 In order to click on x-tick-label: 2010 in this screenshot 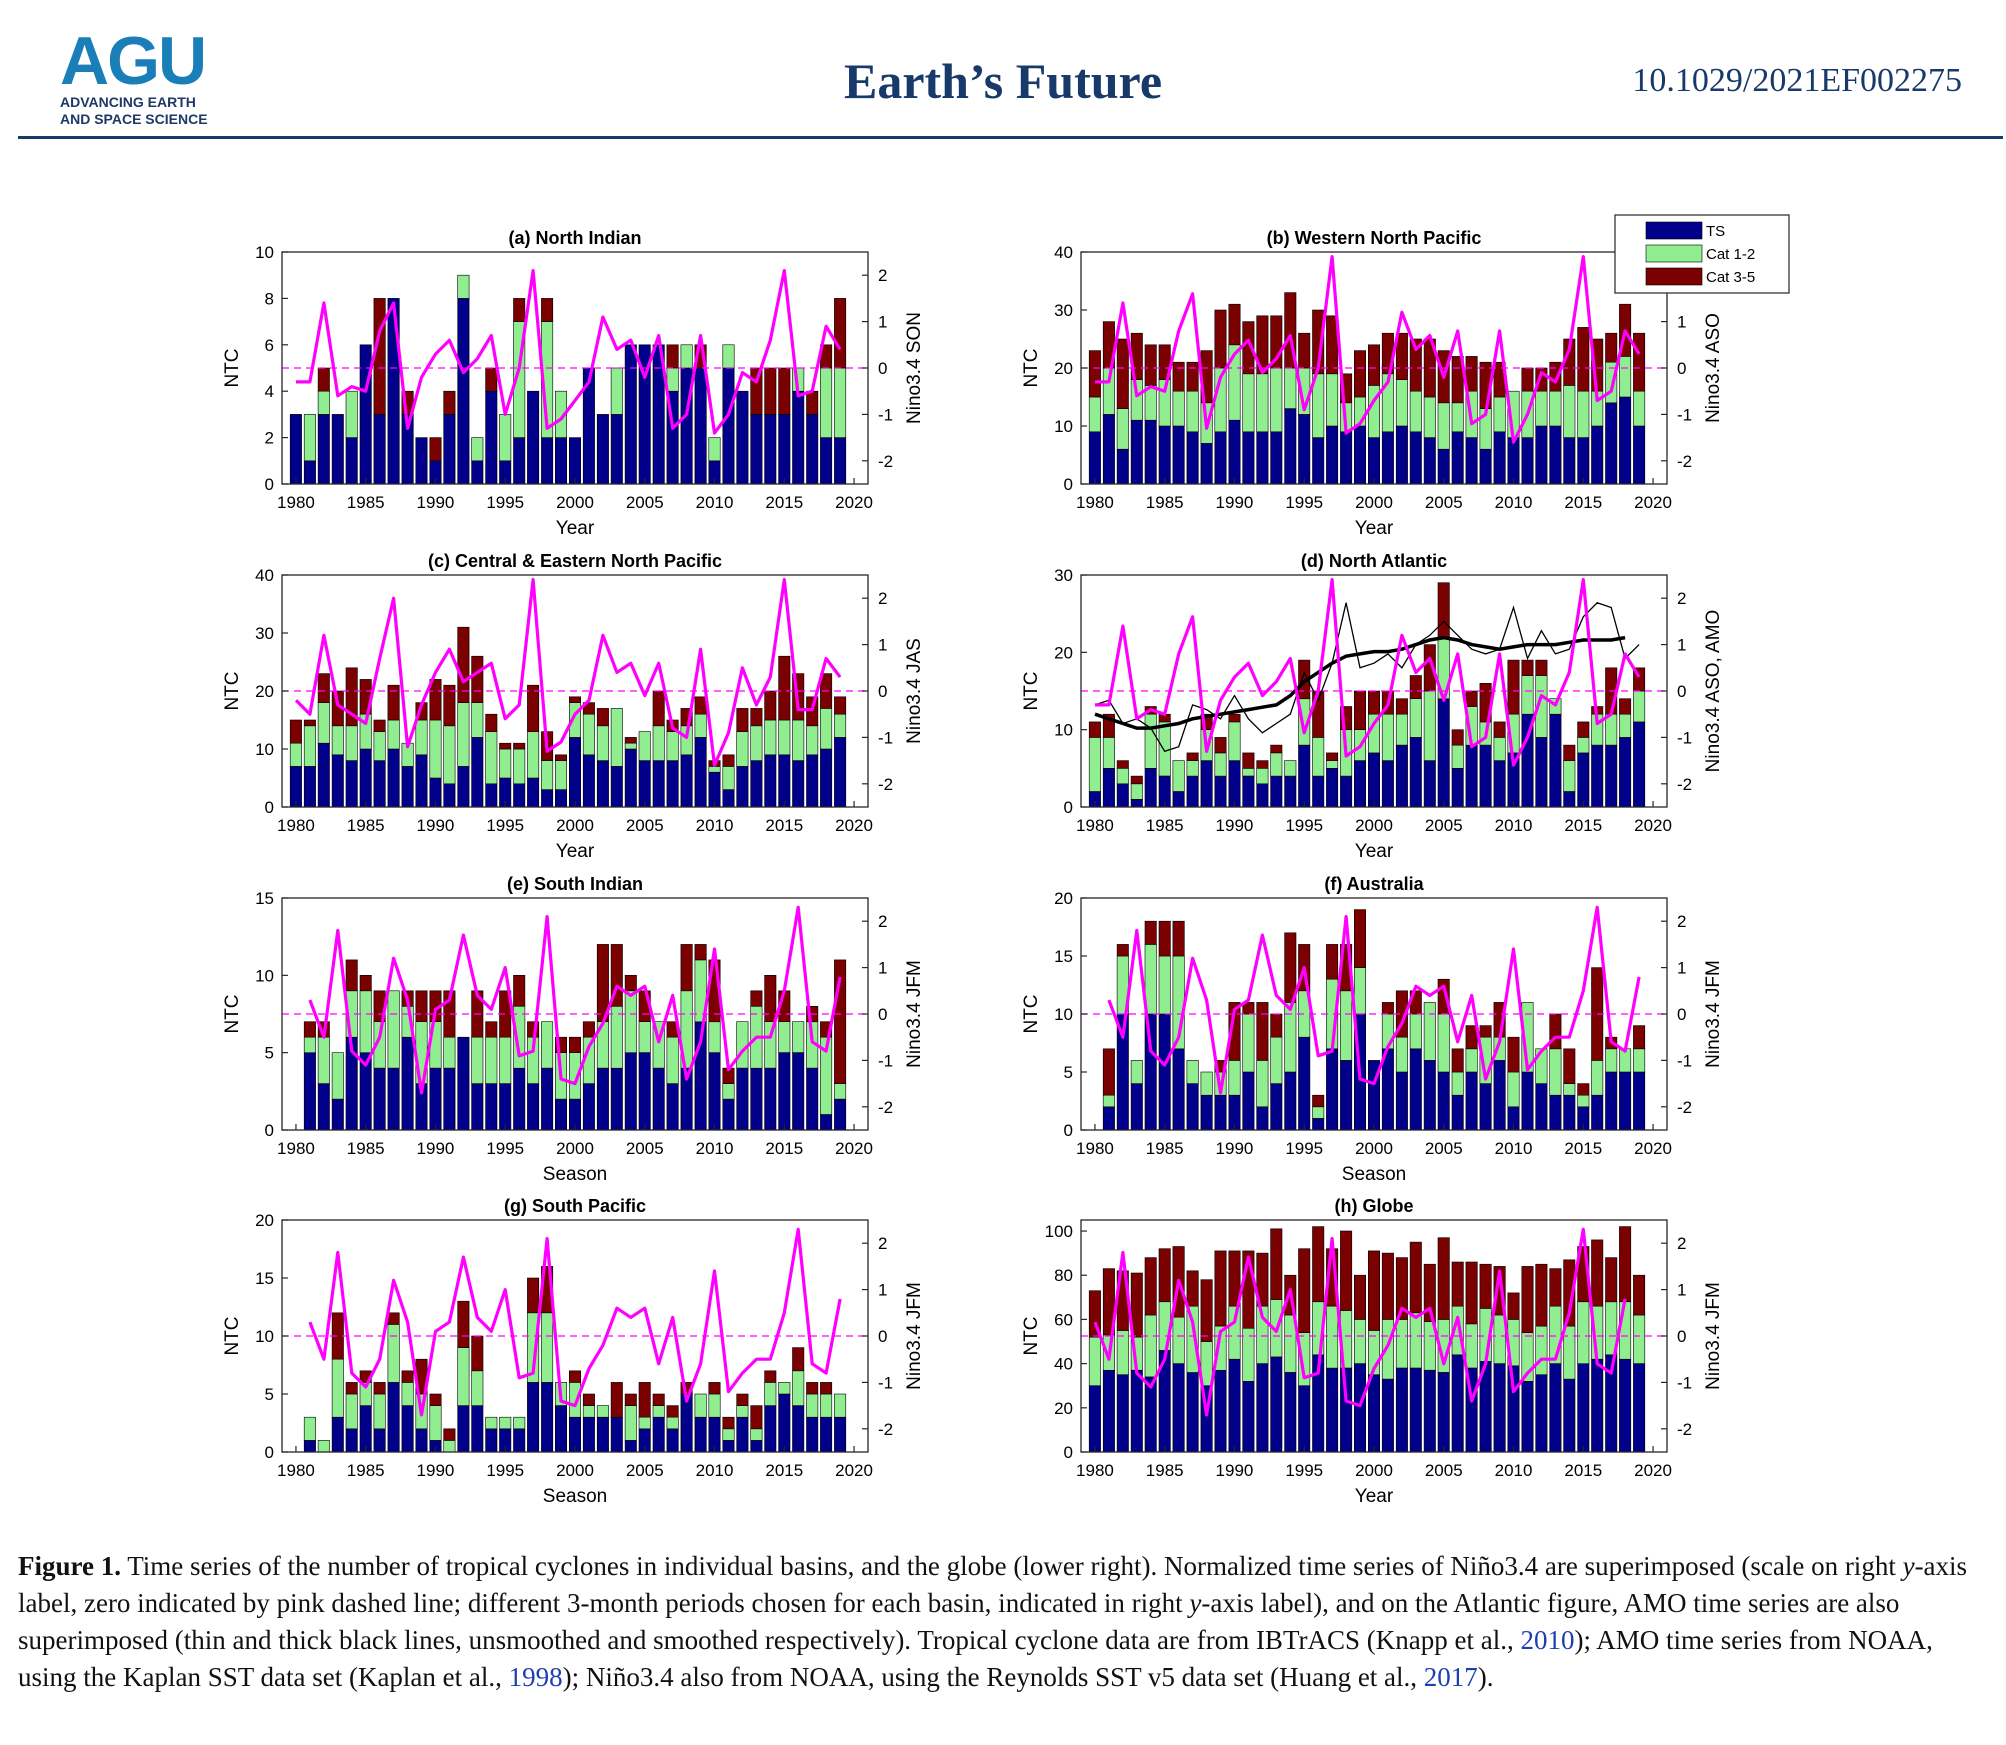, I will do `click(1514, 1148)`.